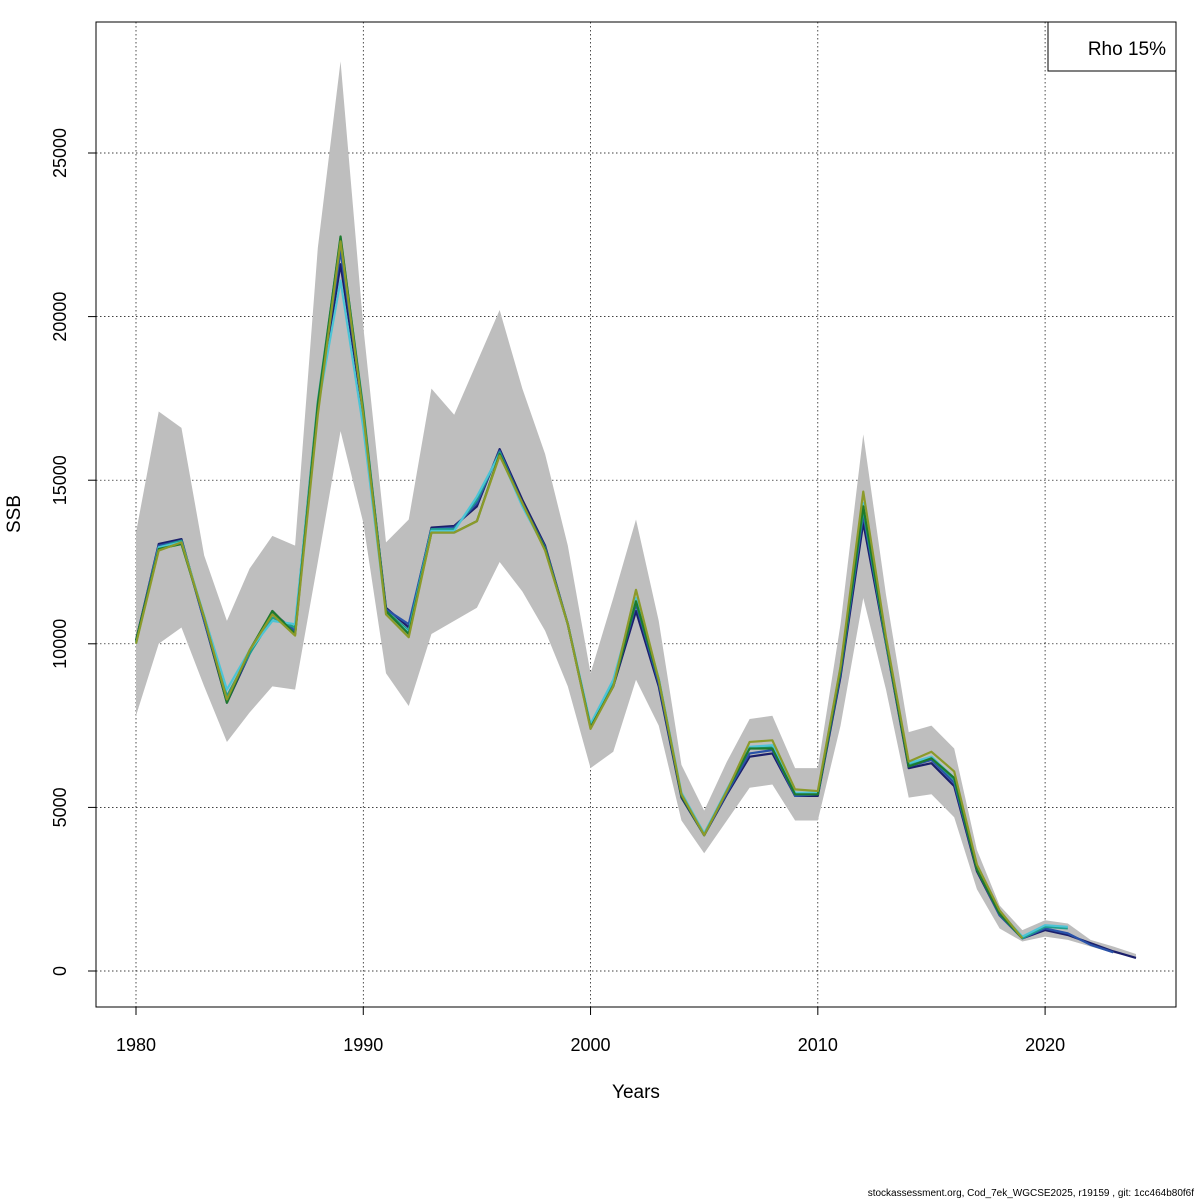 The height and width of the screenshot is (1200, 1200). What do you see at coordinates (60, 153) in the screenshot?
I see `y-tick-label-25000: 25000` at bounding box center [60, 153].